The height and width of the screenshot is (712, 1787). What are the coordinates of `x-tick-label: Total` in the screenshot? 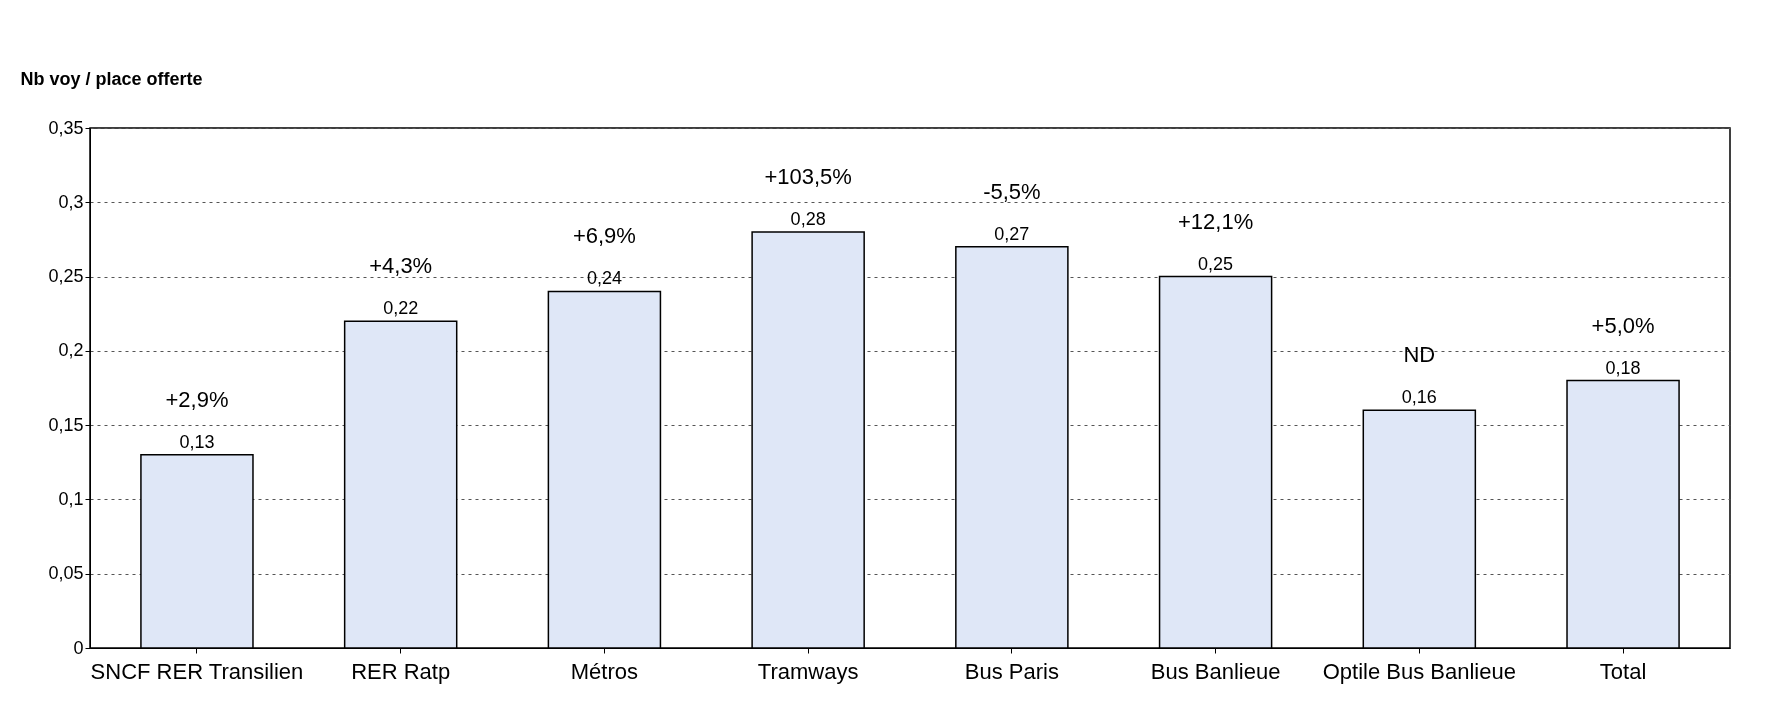 It's located at (1623, 671).